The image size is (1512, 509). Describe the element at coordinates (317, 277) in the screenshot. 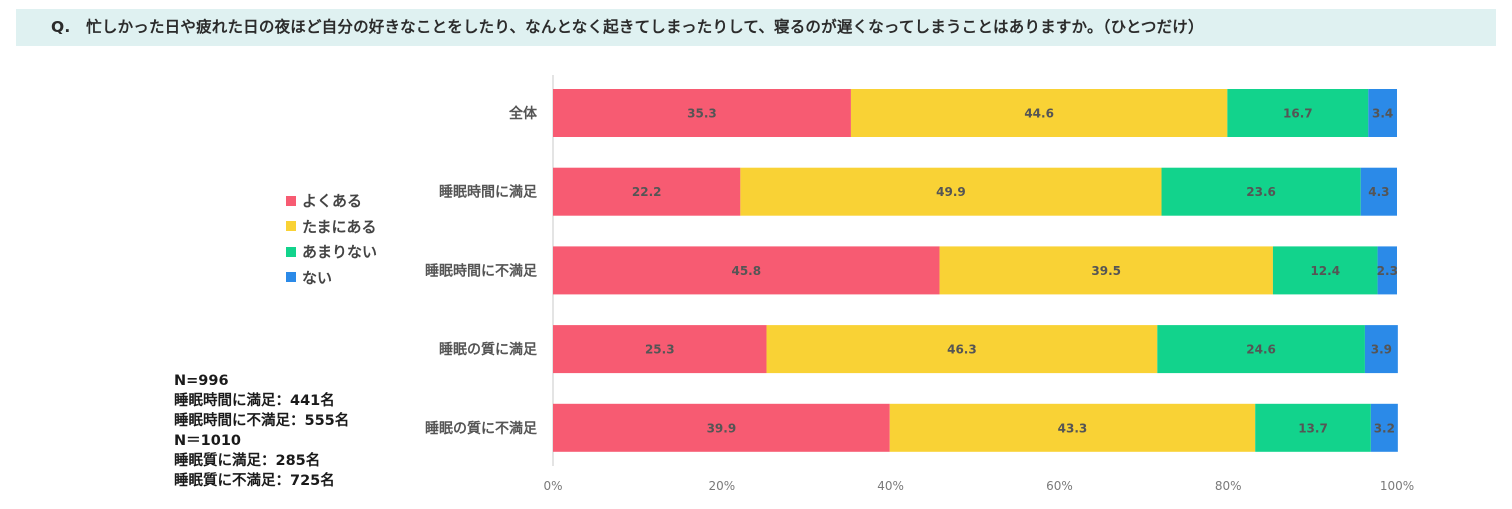

I see `legend-label: ない` at that location.